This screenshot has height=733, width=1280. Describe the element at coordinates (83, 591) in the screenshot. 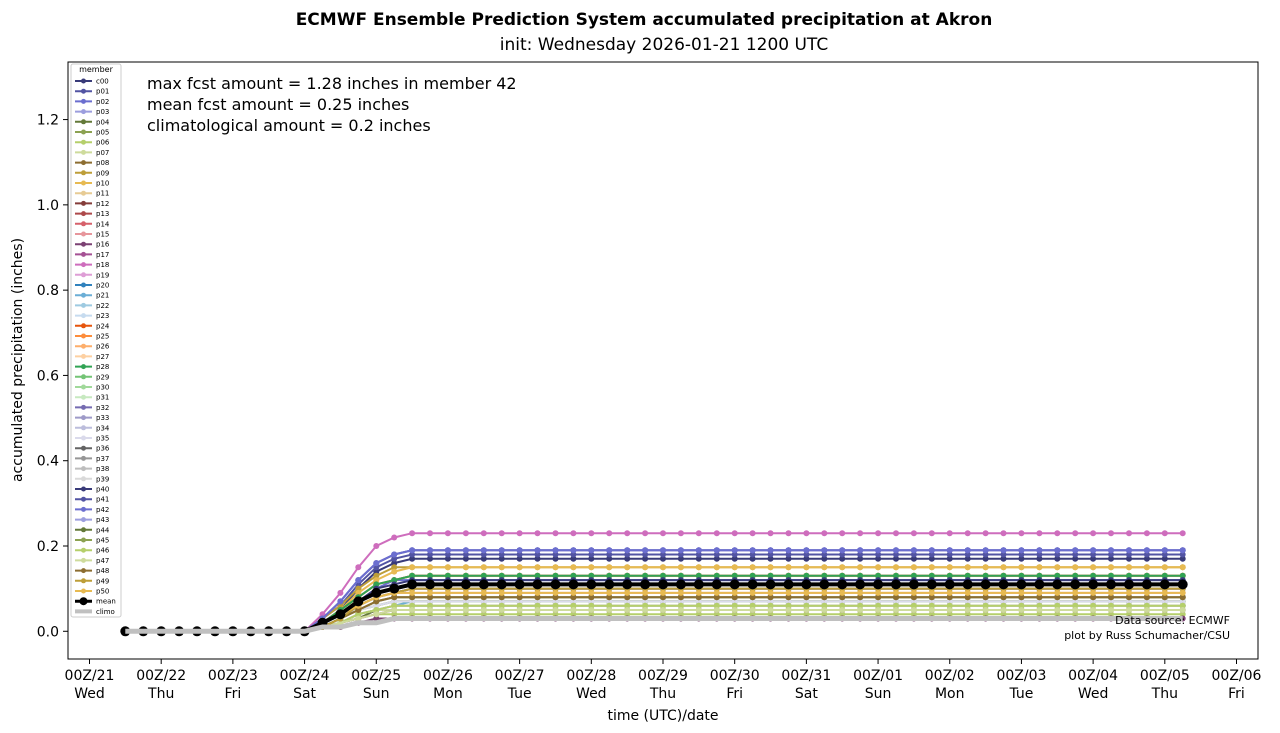

I see `legend-marker-p50` at that location.